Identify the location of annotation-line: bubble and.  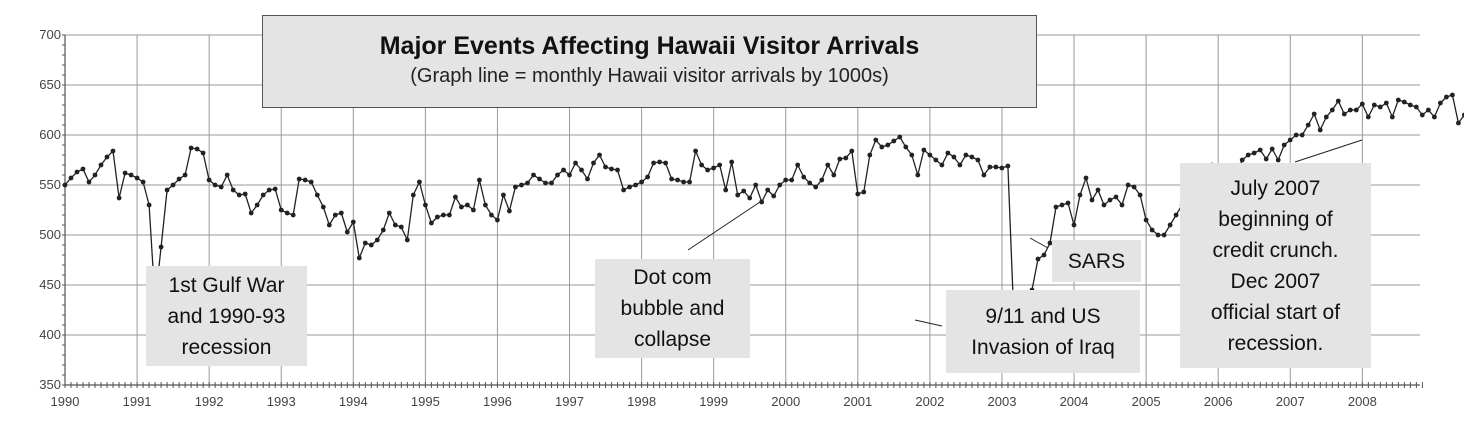
(672, 308).